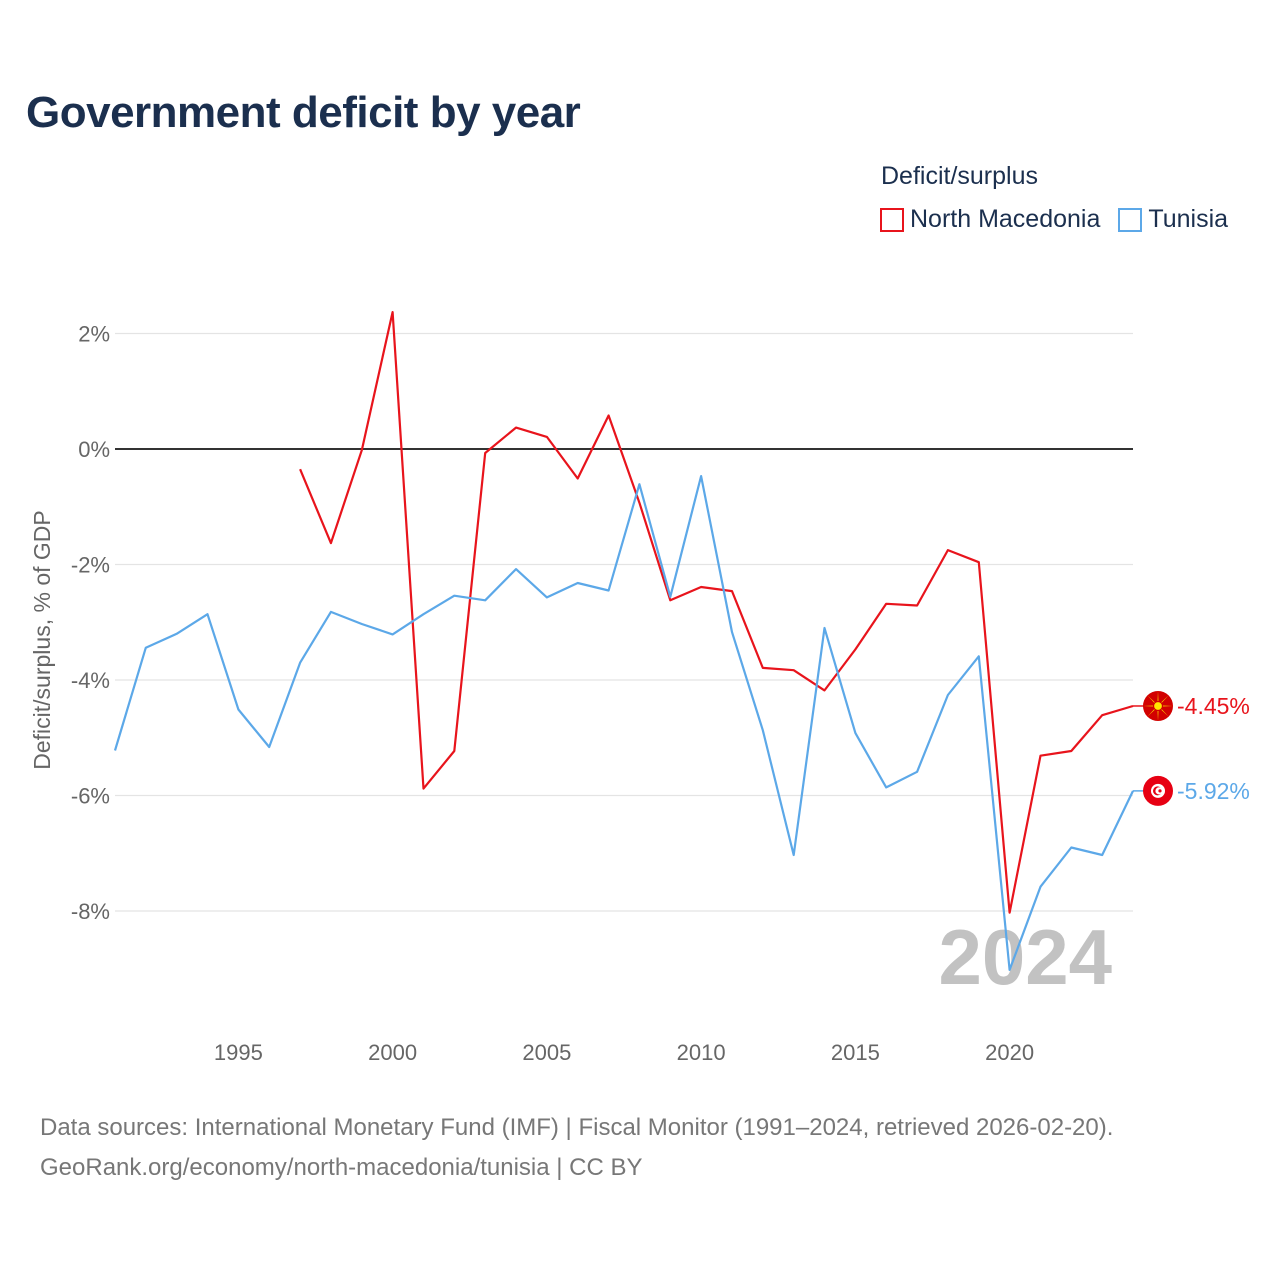  I want to click on legend-label-north-macedonia: North Macedonia, so click(1005, 219).